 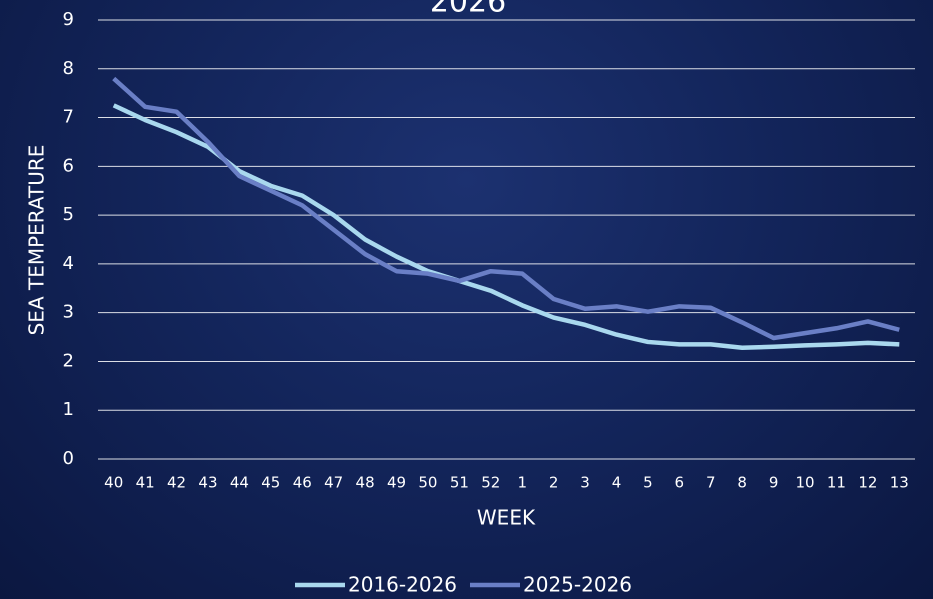 What do you see at coordinates (145, 483) in the screenshot?
I see `x-tick-label: 41` at bounding box center [145, 483].